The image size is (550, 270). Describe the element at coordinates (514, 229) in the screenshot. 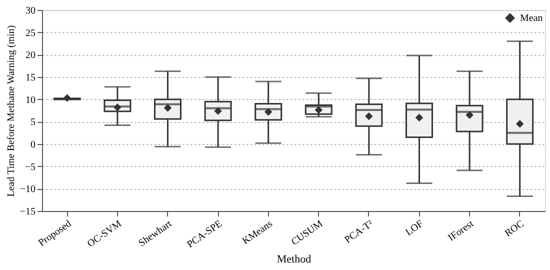

I see `x-tick-label: ROC` at that location.